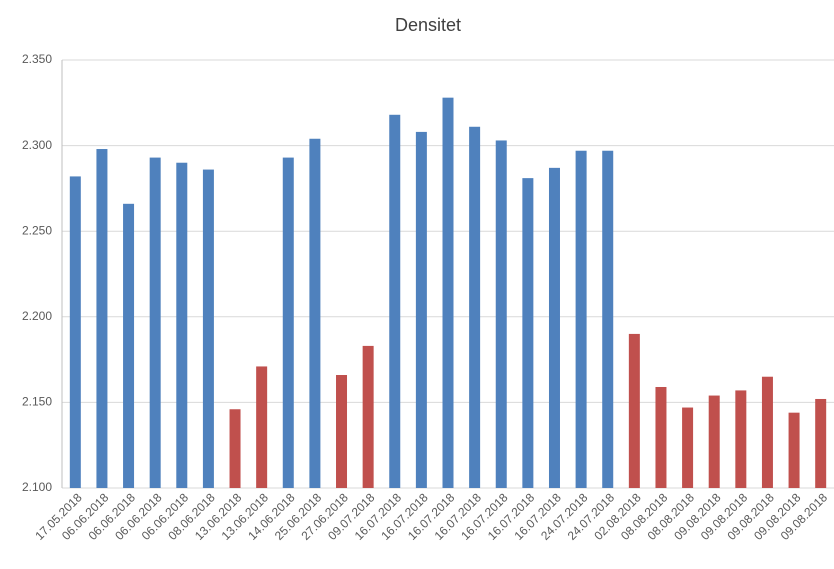  I want to click on chart-title: Densitet, so click(428, 25).